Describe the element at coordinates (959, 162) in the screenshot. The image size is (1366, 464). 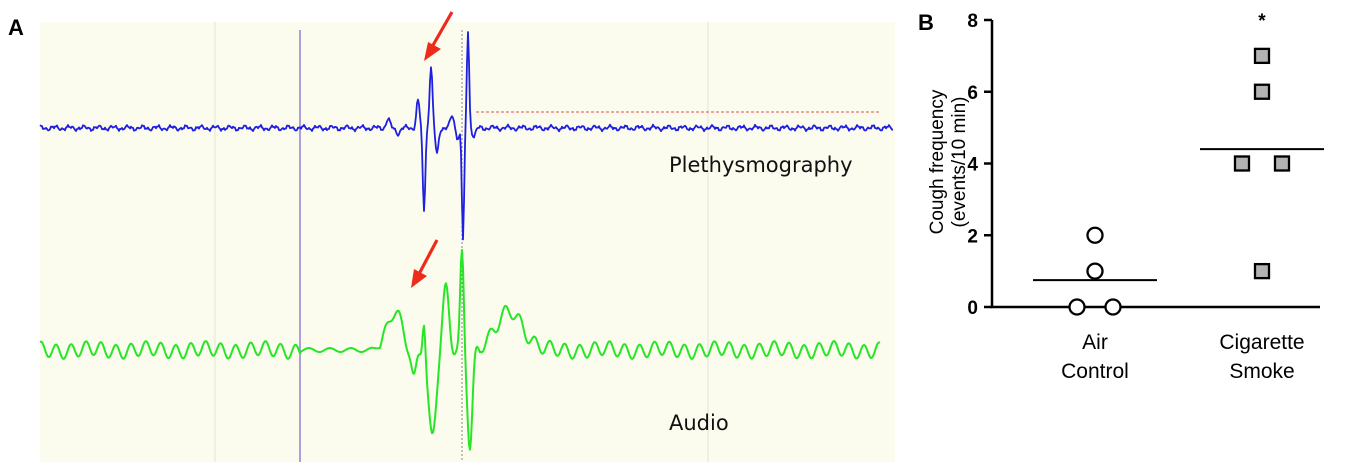
I see `y-axis-title-line2: (events/10 min)` at that location.